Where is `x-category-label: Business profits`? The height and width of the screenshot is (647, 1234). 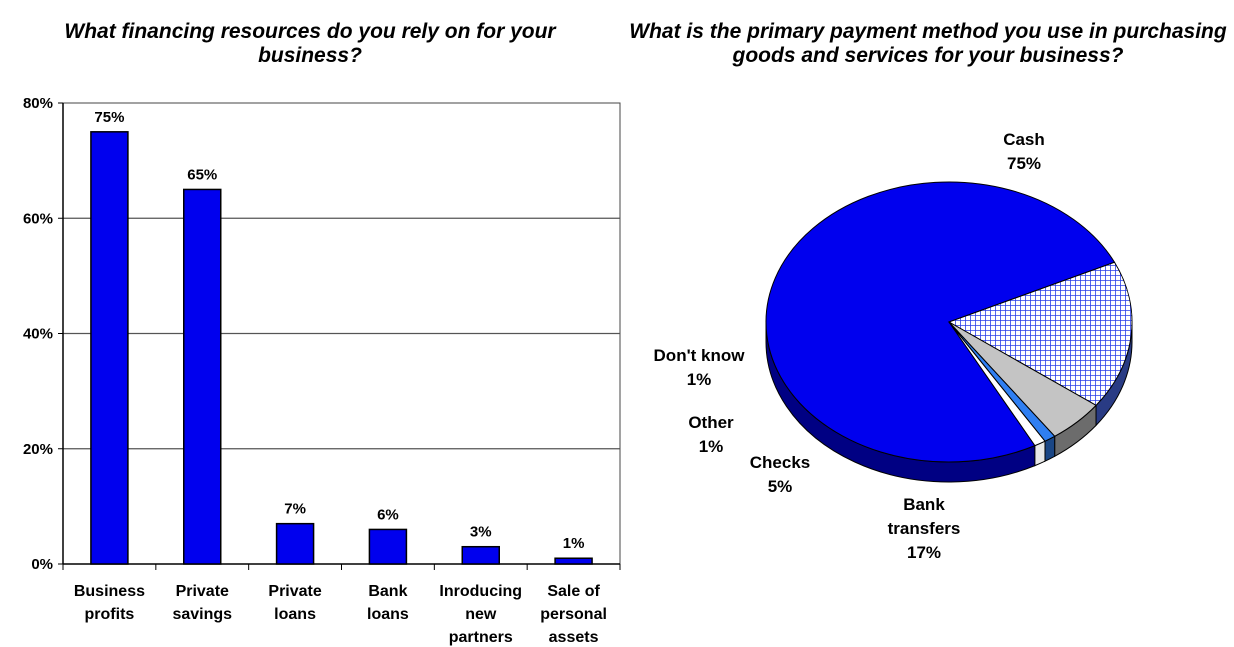 x-category-label: Business profits is located at coordinates (109, 603).